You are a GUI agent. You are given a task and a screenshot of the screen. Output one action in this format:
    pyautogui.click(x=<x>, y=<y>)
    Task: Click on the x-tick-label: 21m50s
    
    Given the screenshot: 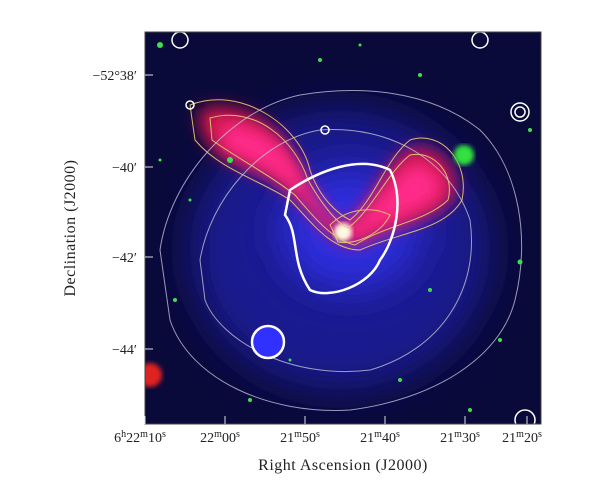 What is the action you would take?
    pyautogui.click(x=300, y=438)
    